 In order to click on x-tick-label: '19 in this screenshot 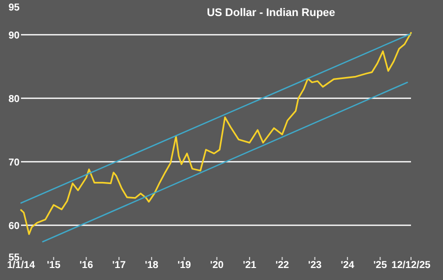, I will do `click(184, 266)`.